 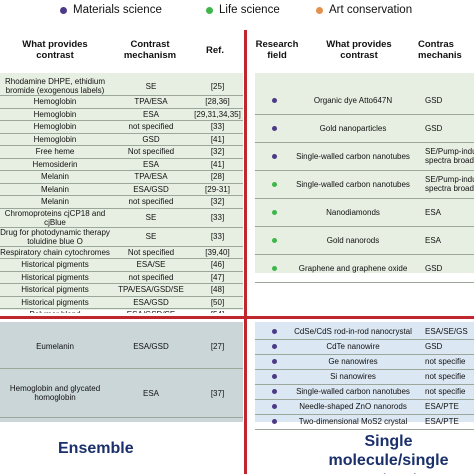 What do you see at coordinates (151, 152) in the screenshot?
I see `cell-mech: Not specified` at bounding box center [151, 152].